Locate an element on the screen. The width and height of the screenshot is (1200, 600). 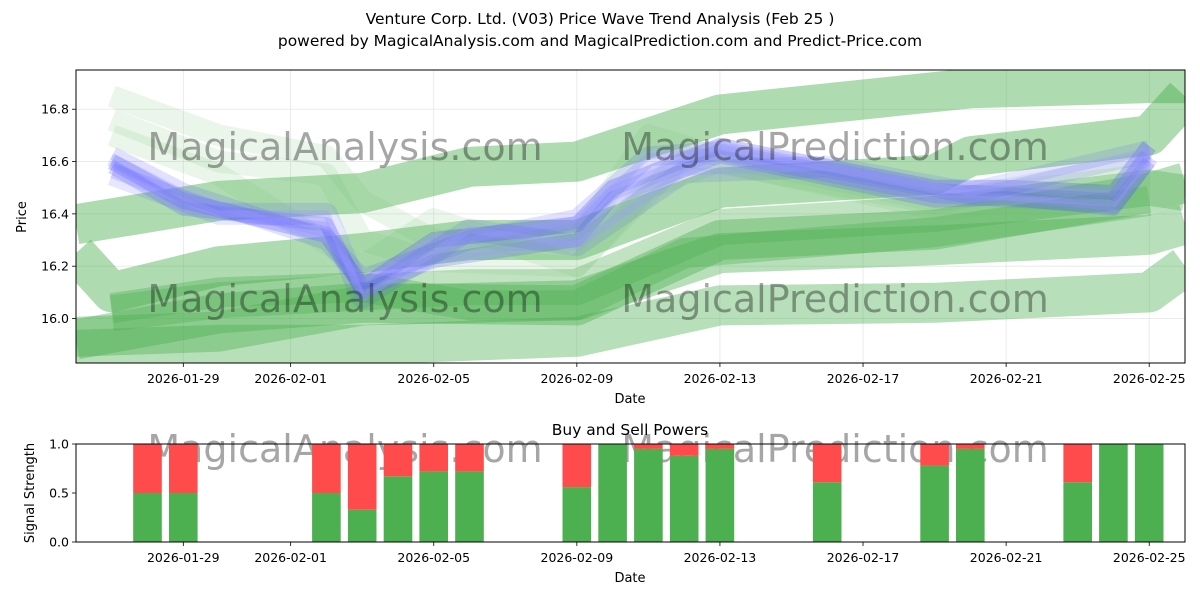
power-x-tick-label: 2026-01-29 is located at coordinates (183, 557).